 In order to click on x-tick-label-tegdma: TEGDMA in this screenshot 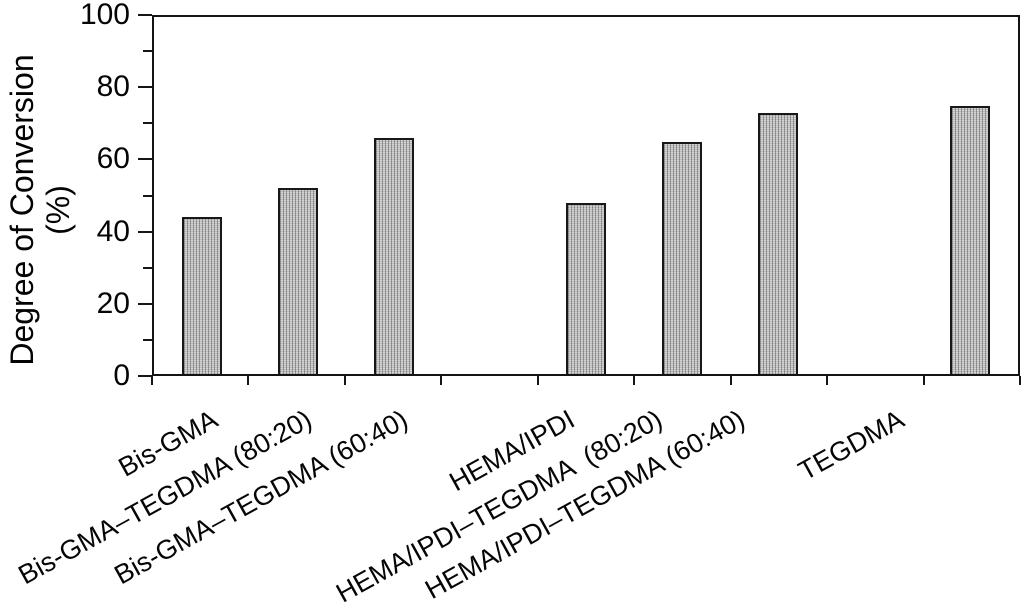, I will do `click(851, 445)`.